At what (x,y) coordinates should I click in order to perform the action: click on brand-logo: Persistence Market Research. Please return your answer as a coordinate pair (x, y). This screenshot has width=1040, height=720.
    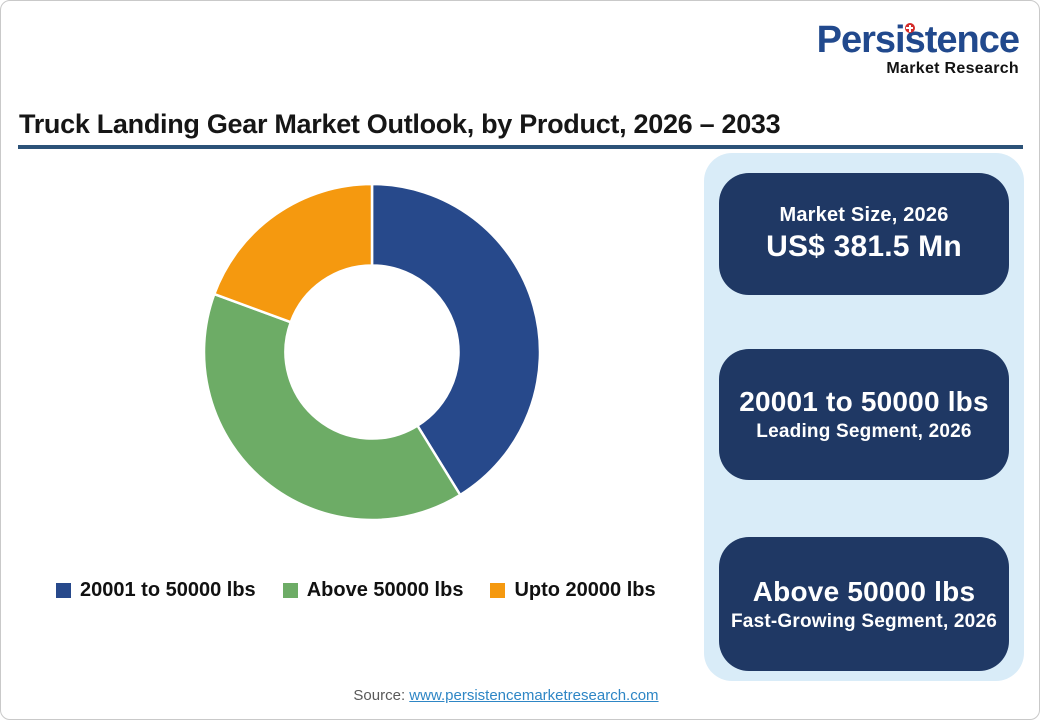
    Looking at the image, I should click on (918, 48).